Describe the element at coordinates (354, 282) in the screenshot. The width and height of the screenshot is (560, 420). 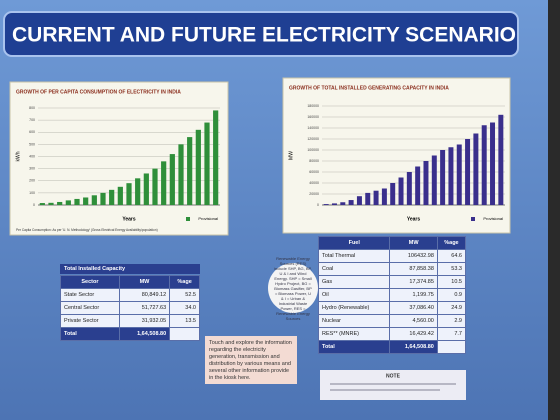
I see `table-cell: Gas` at that location.